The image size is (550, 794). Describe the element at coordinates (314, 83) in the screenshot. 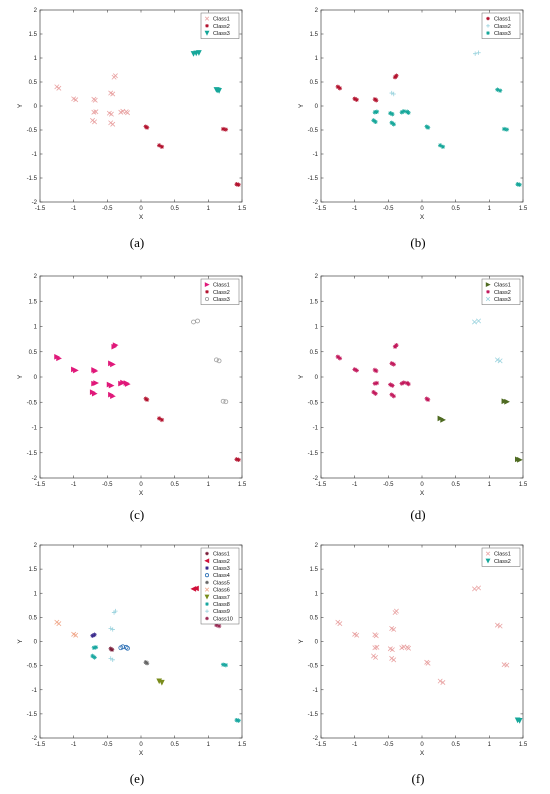

I see `y-tick-label: 0.5` at that location.